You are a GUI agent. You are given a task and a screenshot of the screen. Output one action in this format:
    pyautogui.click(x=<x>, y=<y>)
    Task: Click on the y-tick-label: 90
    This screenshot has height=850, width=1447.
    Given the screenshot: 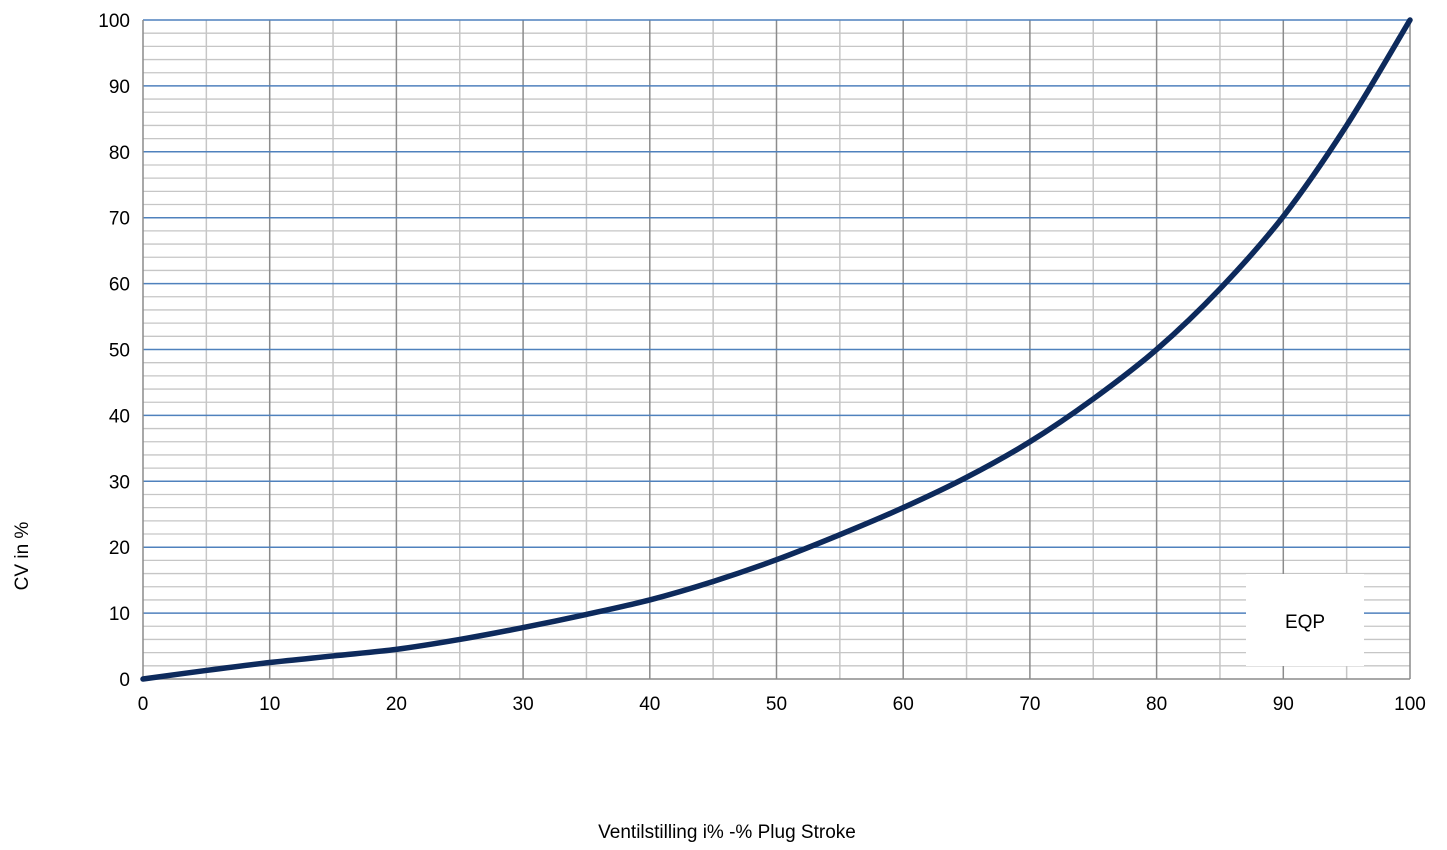 What is the action you would take?
    pyautogui.click(x=119, y=87)
    